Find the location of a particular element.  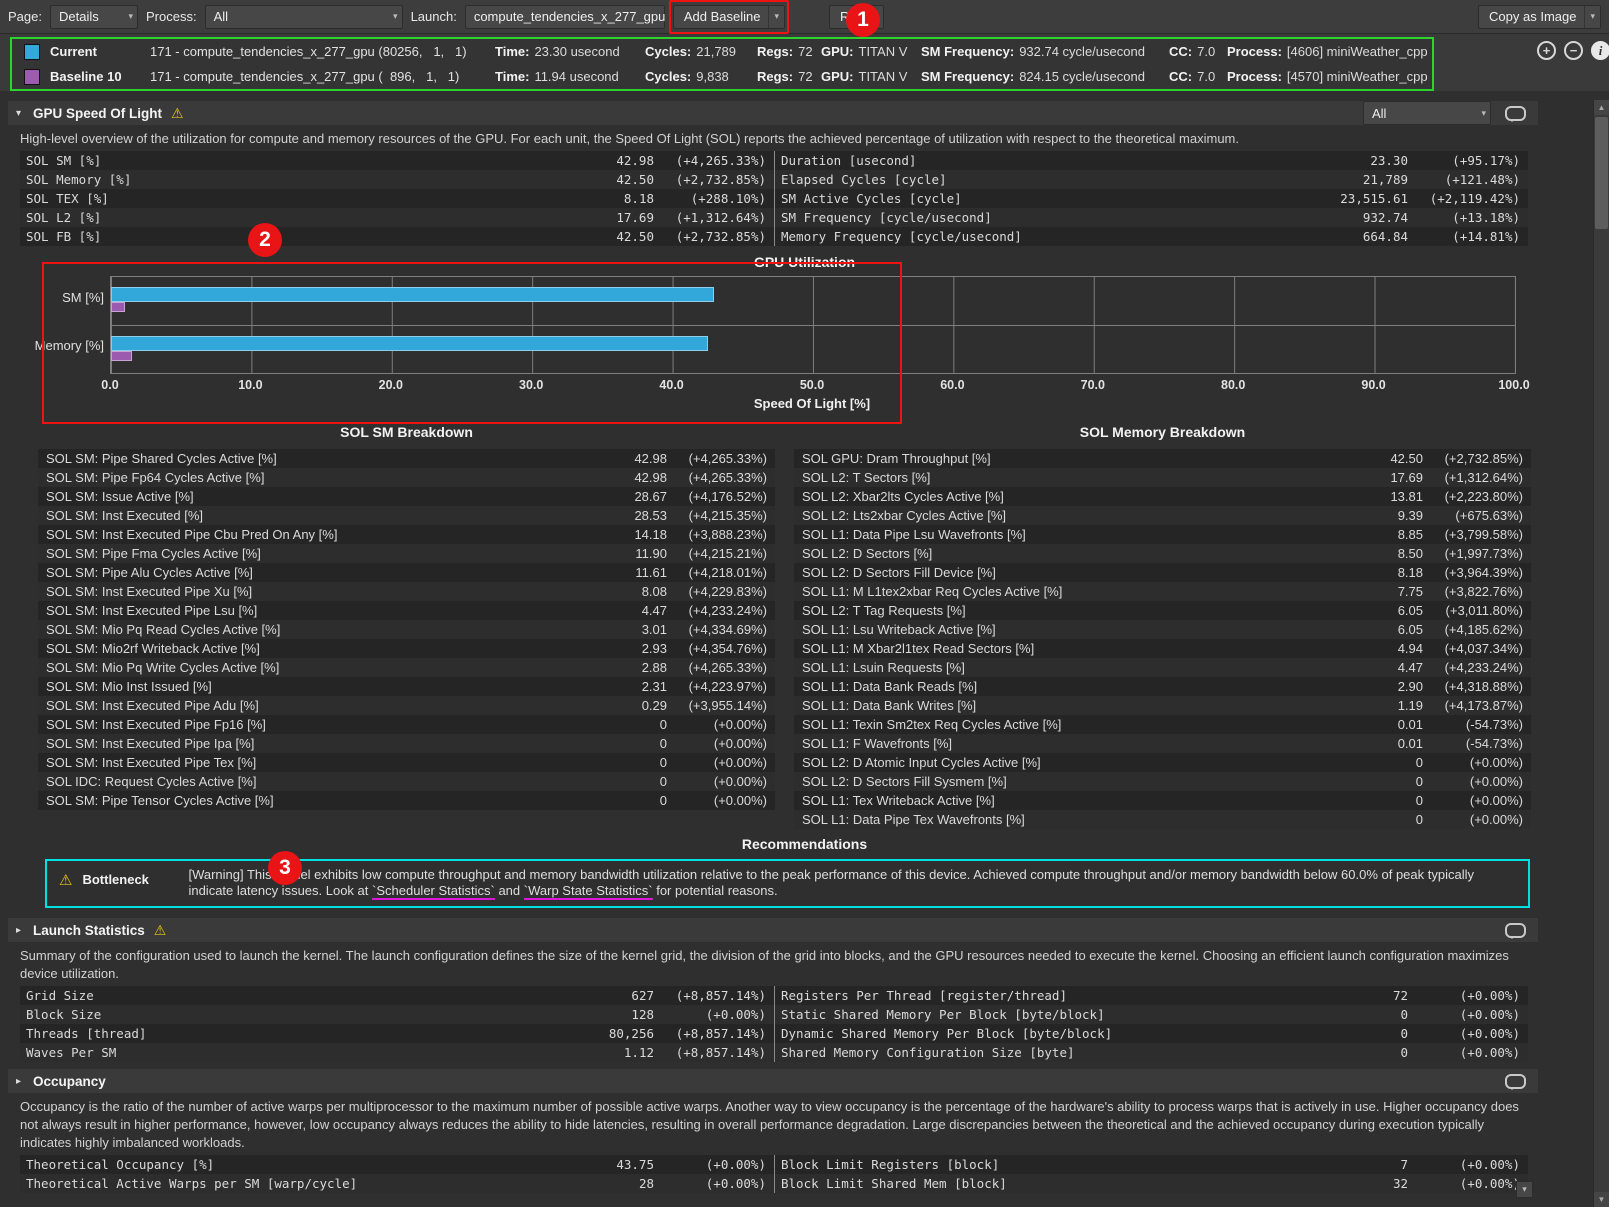

launch-select: compute_tendencies_x_277_gpu ▾ is located at coordinates (572, 16).